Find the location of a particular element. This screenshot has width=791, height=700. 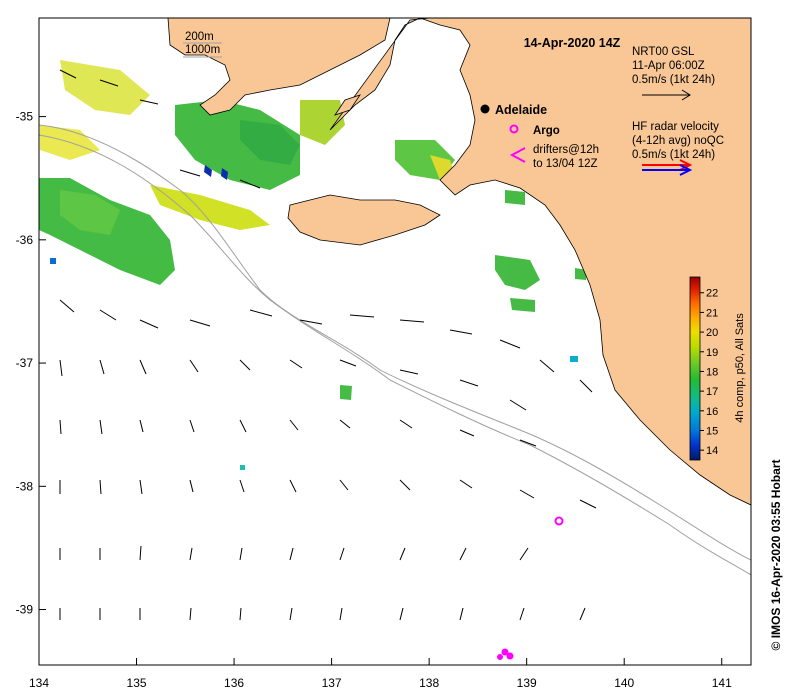

x-tick-label: 137 is located at coordinates (332, 683).